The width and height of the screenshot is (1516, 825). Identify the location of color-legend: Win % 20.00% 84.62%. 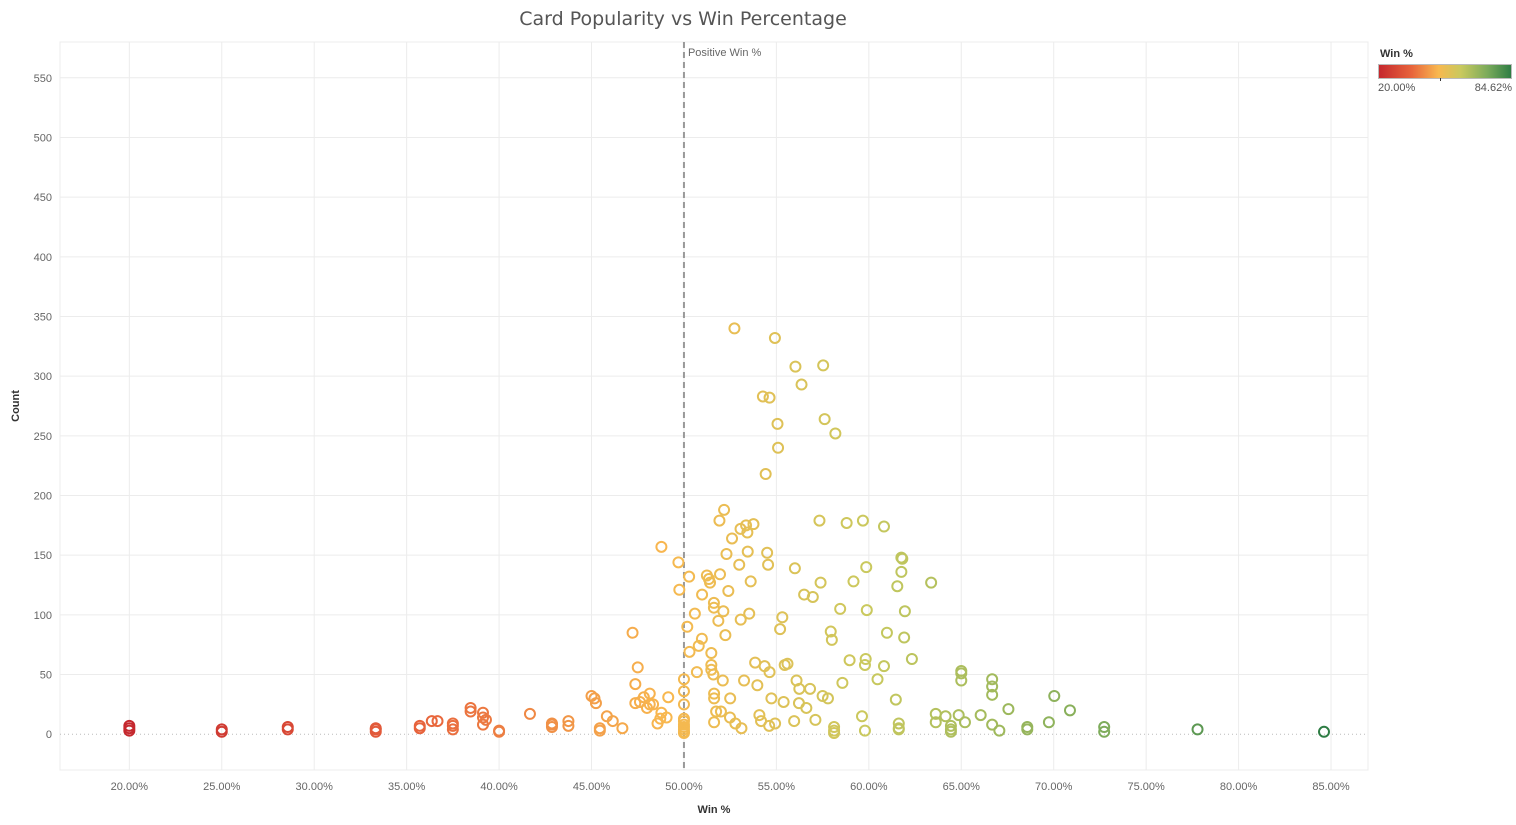
(1446, 71).